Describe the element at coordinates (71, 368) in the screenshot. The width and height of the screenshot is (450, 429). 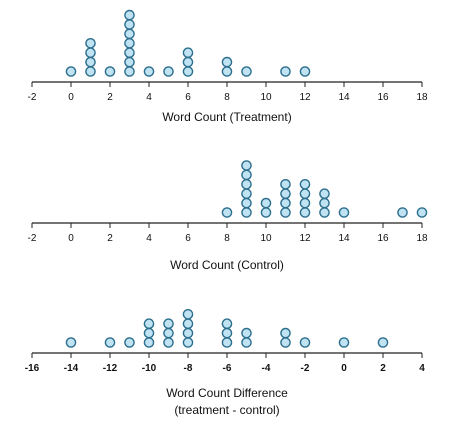
I see `difference-tick-label: -14` at that location.